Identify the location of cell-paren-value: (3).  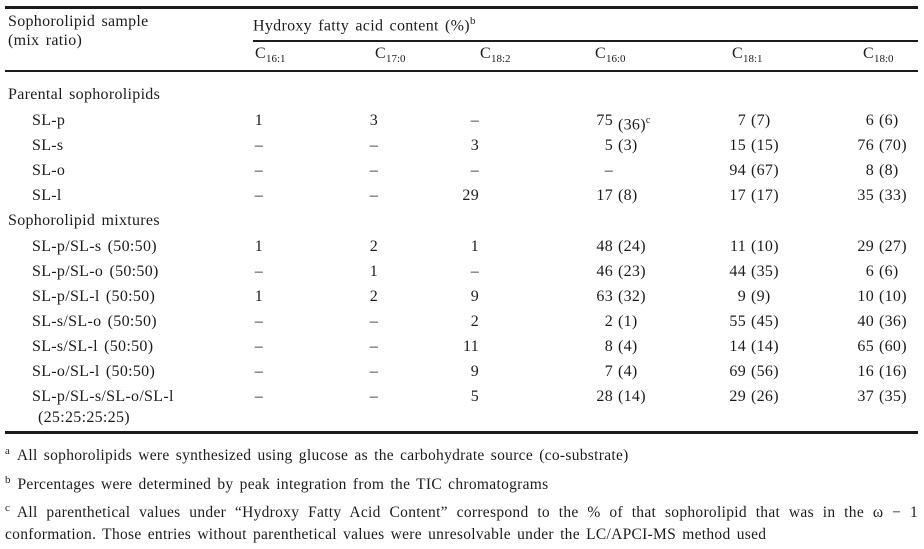
(628, 145).